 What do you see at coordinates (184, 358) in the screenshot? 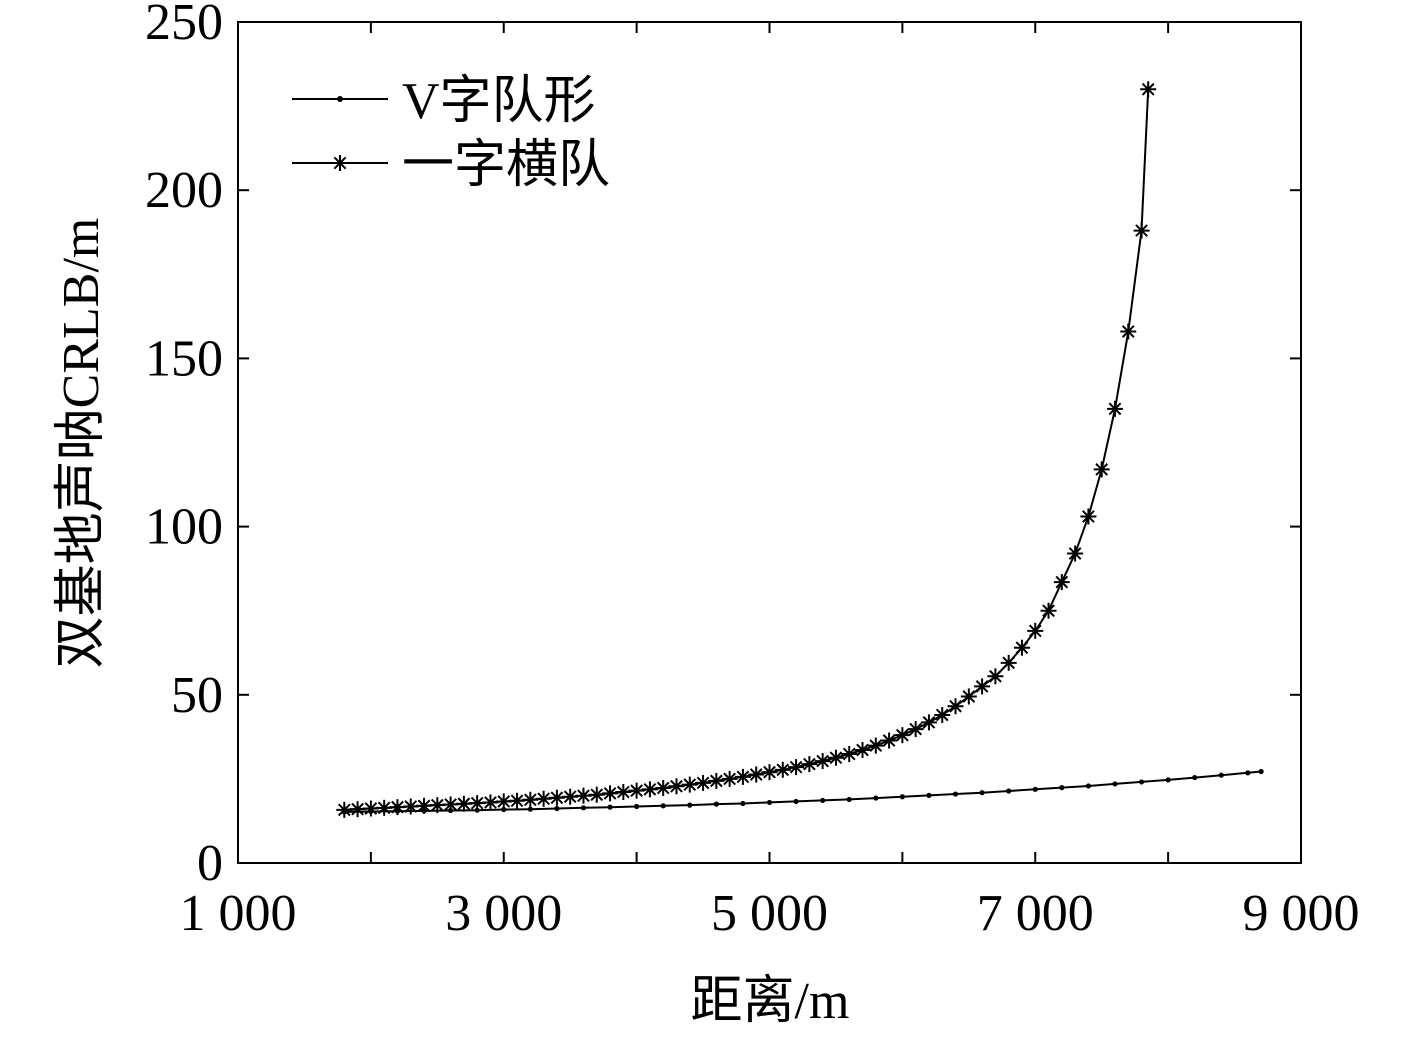
I see `y-tick-label: 150` at bounding box center [184, 358].